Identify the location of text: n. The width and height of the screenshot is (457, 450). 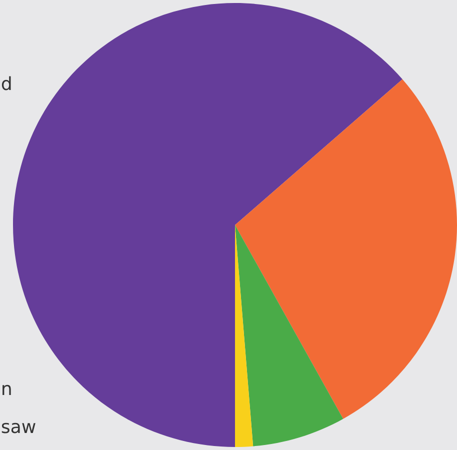
(6, 389).